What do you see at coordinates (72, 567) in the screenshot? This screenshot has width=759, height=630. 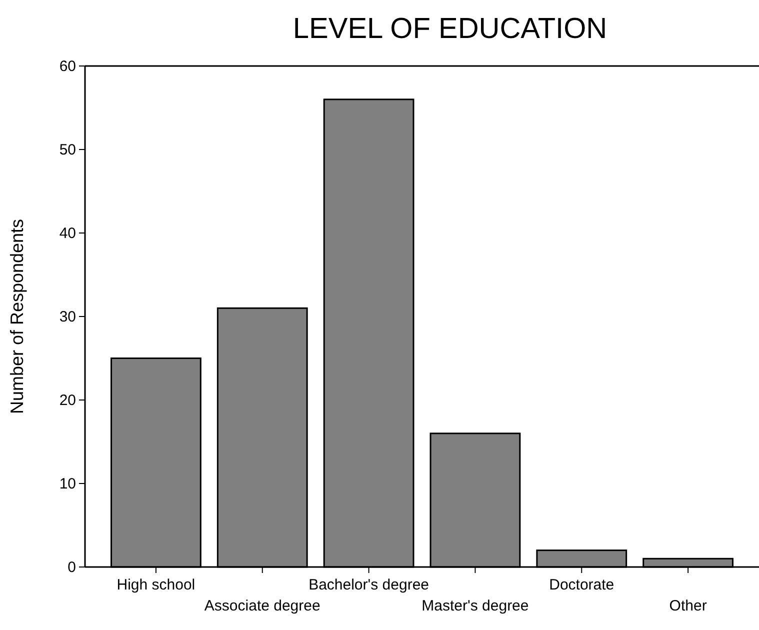 I see `y-tick-label: 0` at bounding box center [72, 567].